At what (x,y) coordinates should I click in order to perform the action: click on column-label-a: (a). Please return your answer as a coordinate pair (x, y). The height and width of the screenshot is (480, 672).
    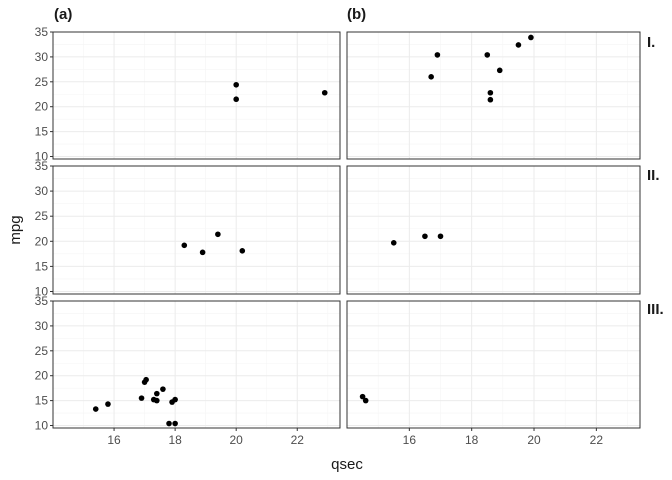
    Looking at the image, I should click on (63, 14).